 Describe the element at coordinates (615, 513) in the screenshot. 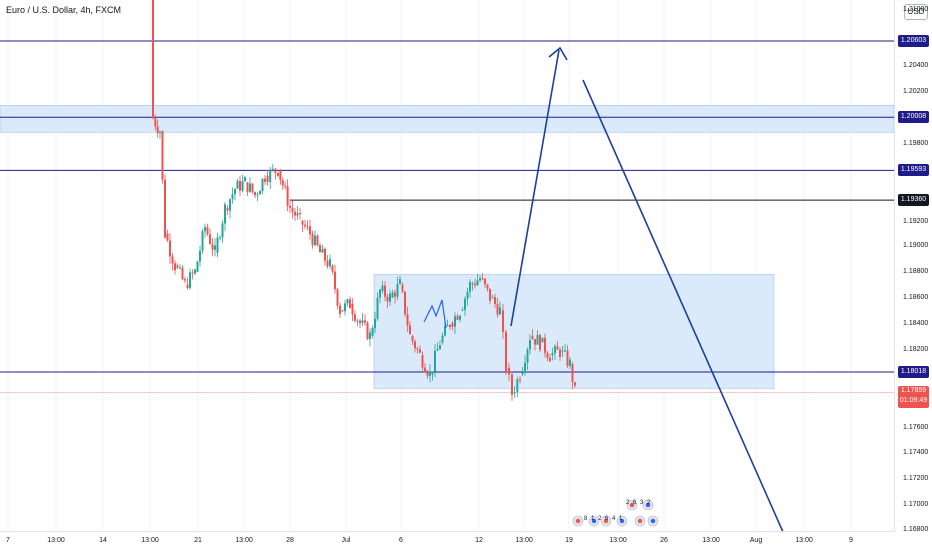

I see `event-markers: 8 1 2 6 4 12 6 3 2` at that location.